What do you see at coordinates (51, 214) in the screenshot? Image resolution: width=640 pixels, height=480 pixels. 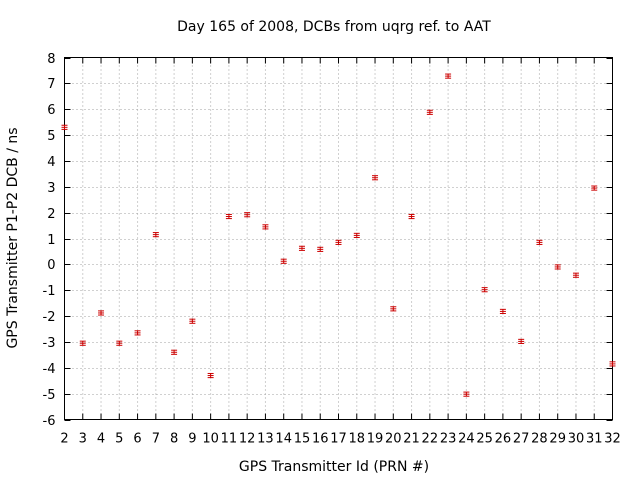 I see `y-tick-label: 2` at bounding box center [51, 214].